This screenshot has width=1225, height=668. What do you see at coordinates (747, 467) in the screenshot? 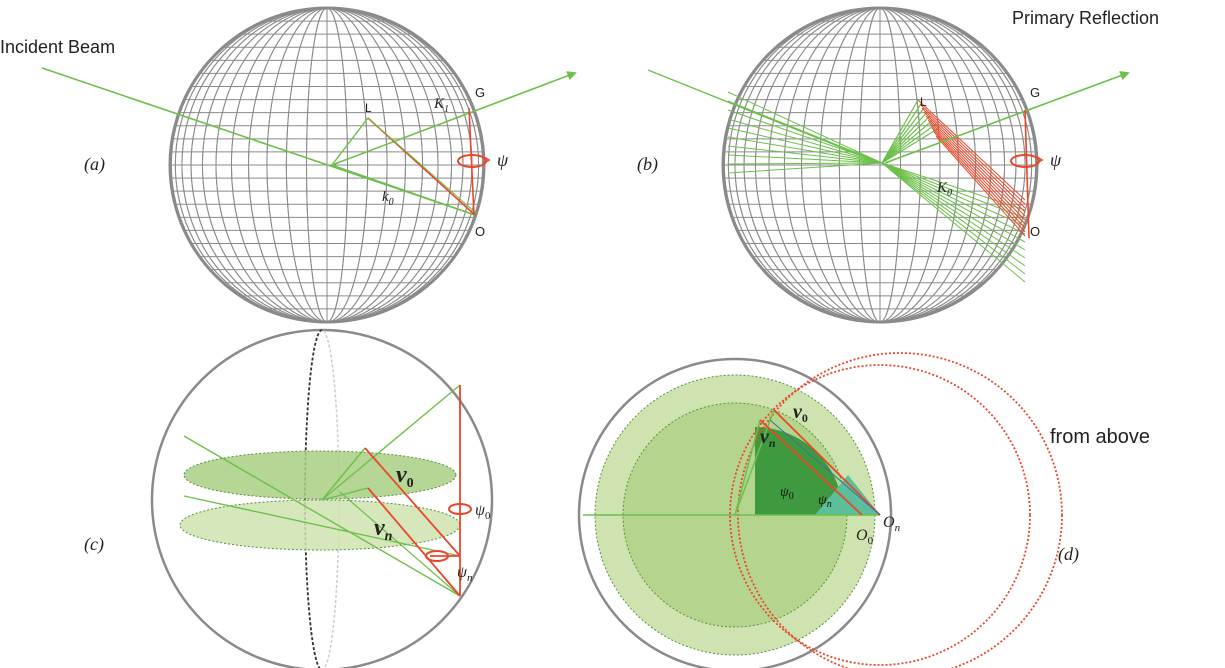
I see `green-line-d2` at bounding box center [747, 467].